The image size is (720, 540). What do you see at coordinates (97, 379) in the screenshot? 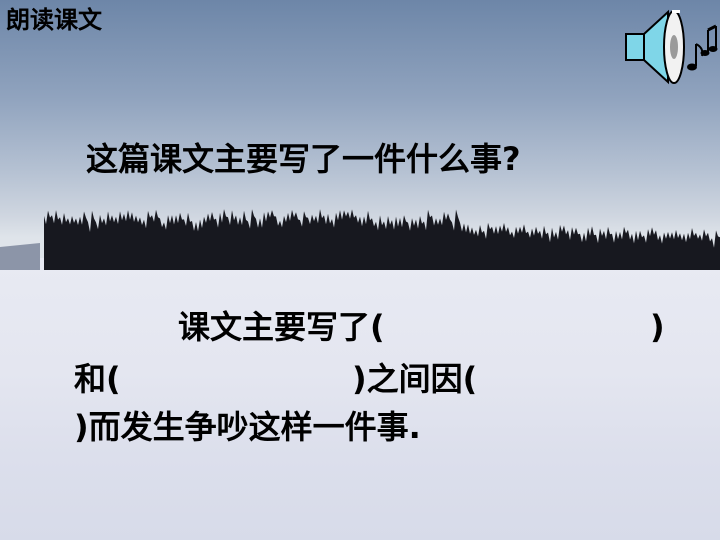
I see `answer-line2-text: 和(` at bounding box center [97, 379].